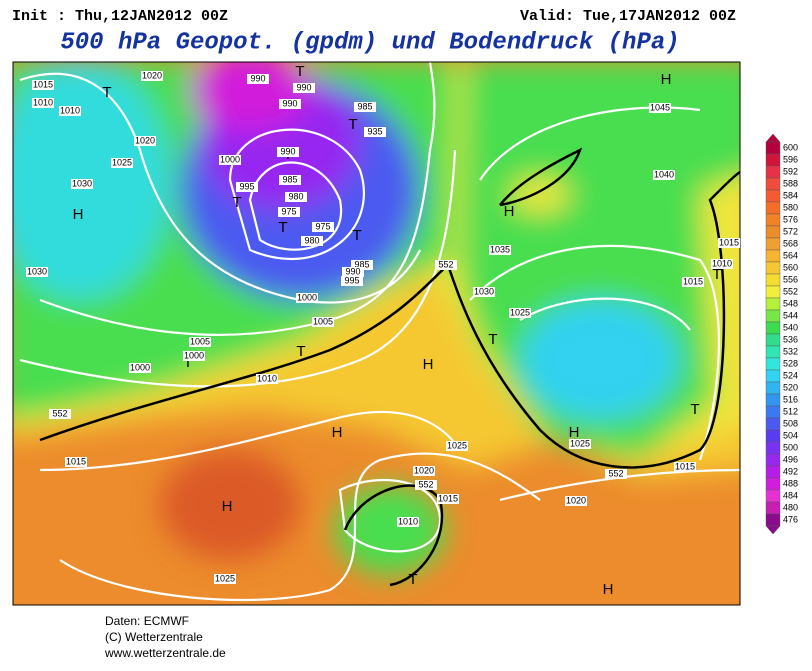 This screenshot has height=671, width=812. Describe the element at coordinates (790, 147) in the screenshot. I see `legend-label: 600` at that location.